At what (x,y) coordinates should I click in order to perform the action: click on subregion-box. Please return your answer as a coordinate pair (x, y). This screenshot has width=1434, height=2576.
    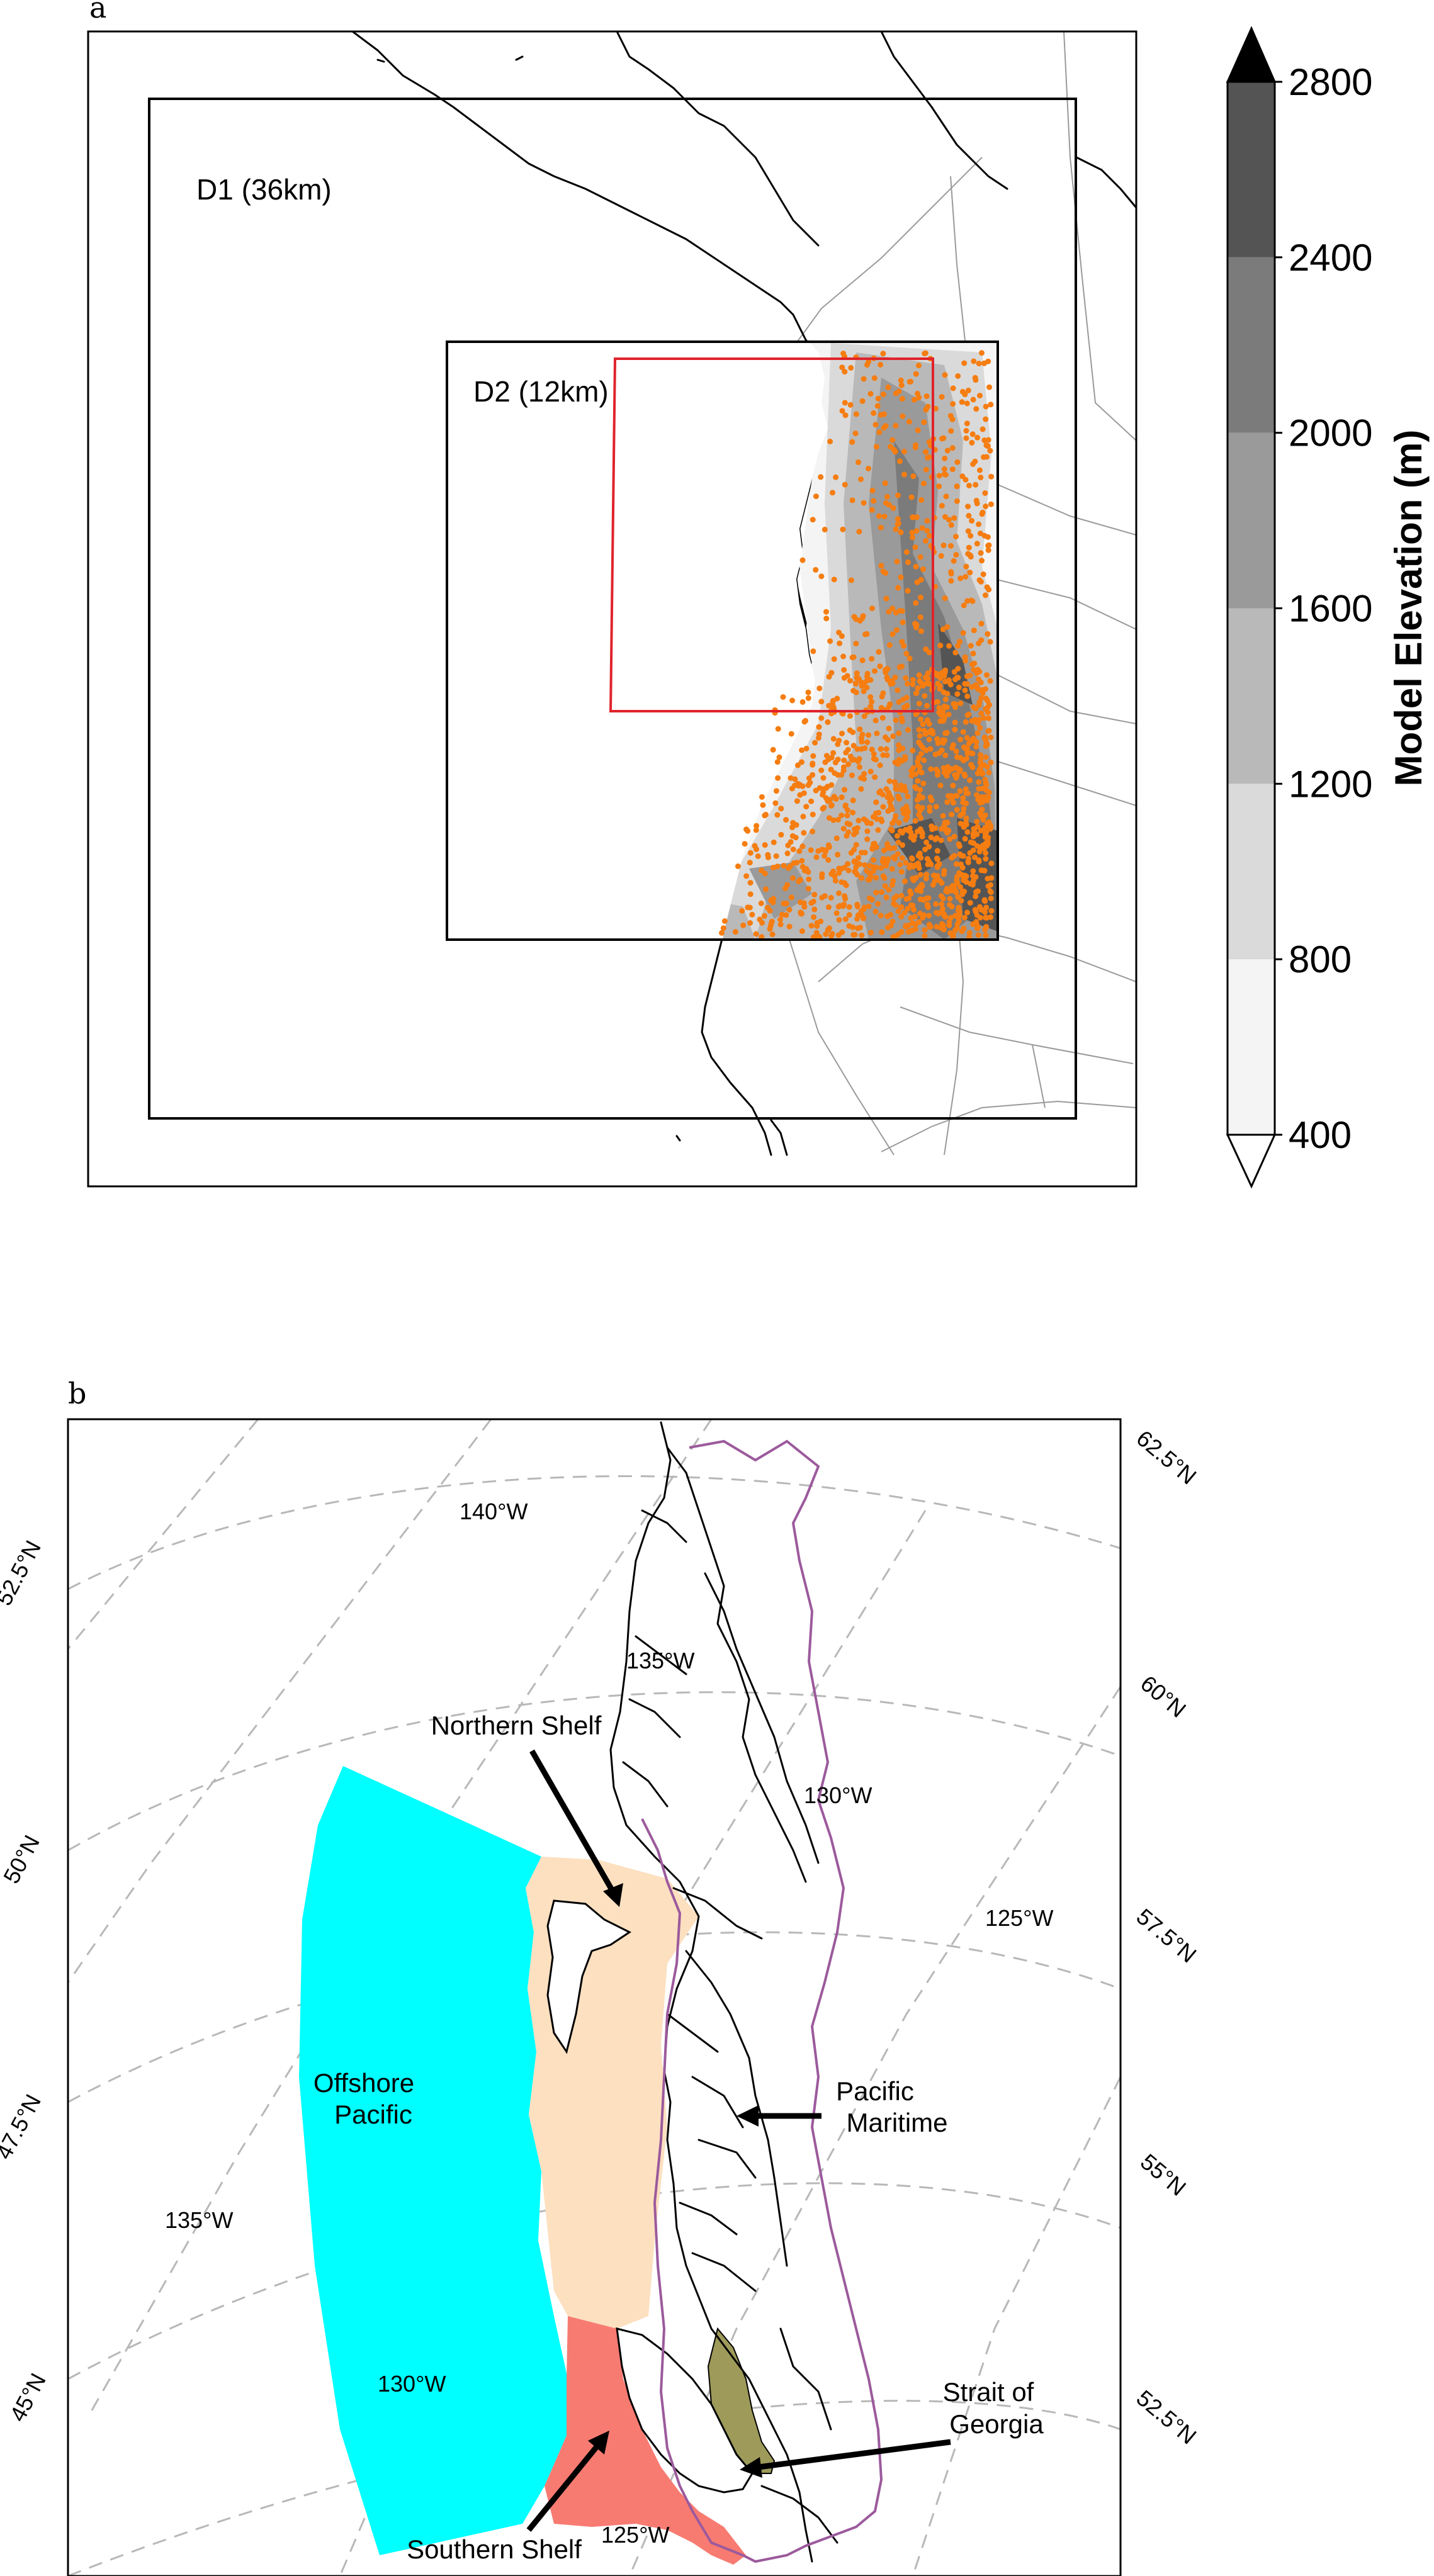
    Looking at the image, I should click on (771, 534).